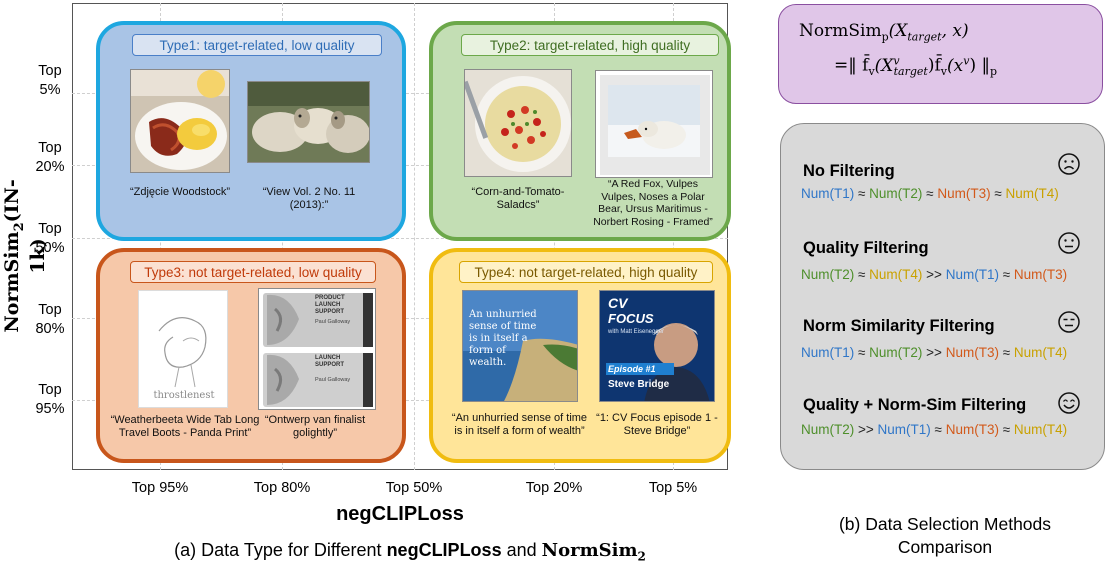 Image resolution: width=1114 pixels, height=570 pixels. What do you see at coordinates (183, 349) in the screenshot?
I see `photo-horse-sketch: throstlenest` at bounding box center [183, 349].